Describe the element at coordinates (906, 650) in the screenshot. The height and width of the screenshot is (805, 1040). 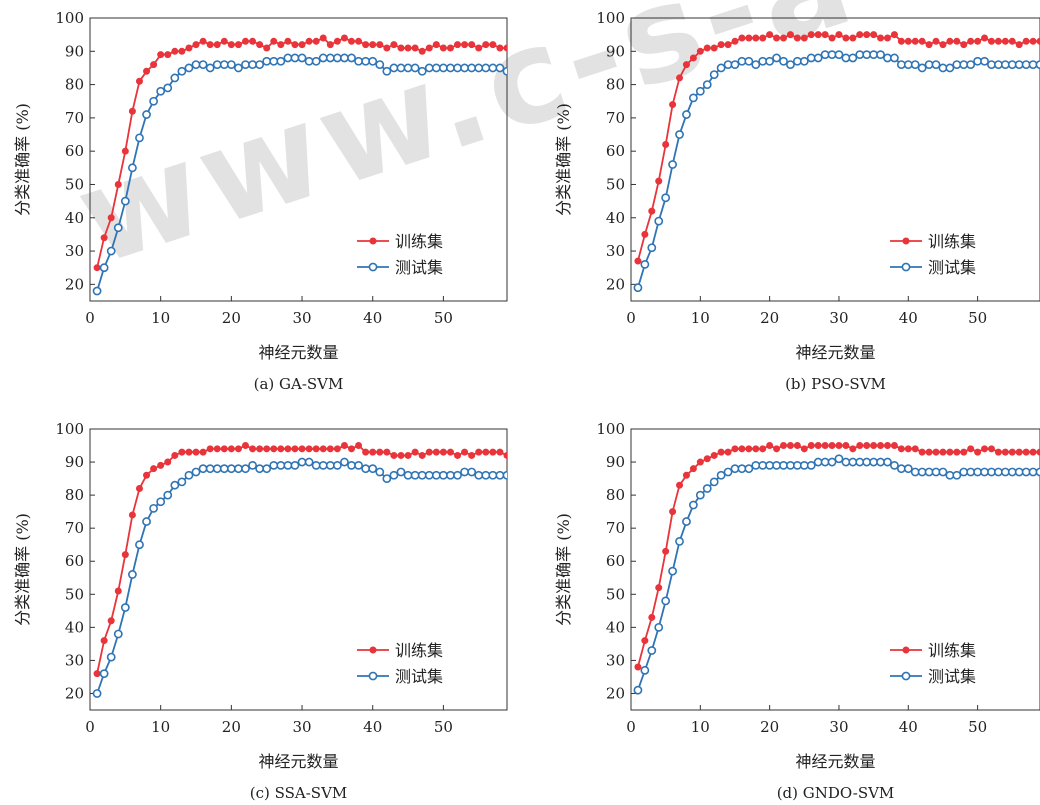
I see `legend-marker-train` at that location.